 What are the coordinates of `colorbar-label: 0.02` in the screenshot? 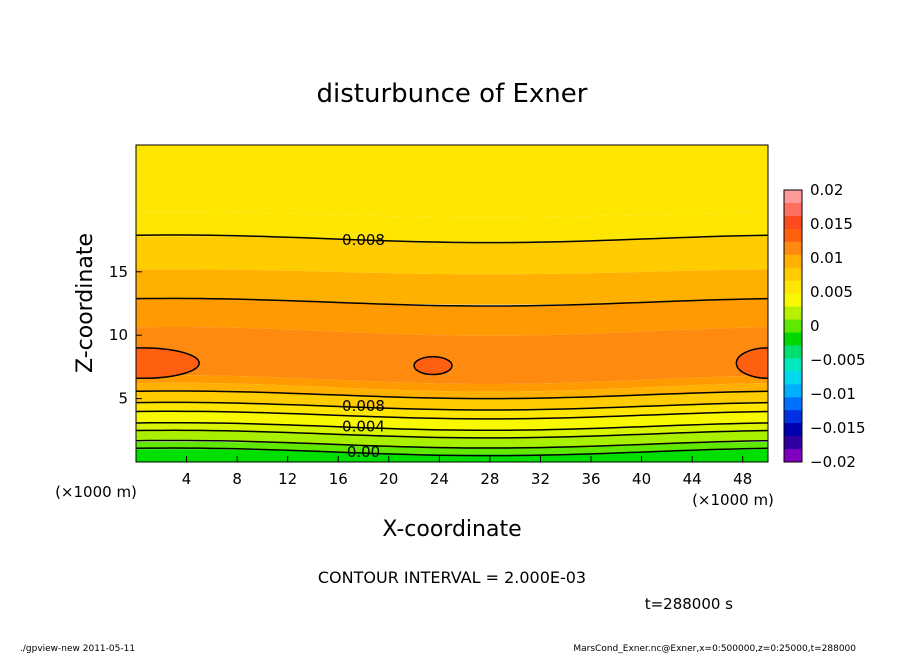 It's located at (826, 190).